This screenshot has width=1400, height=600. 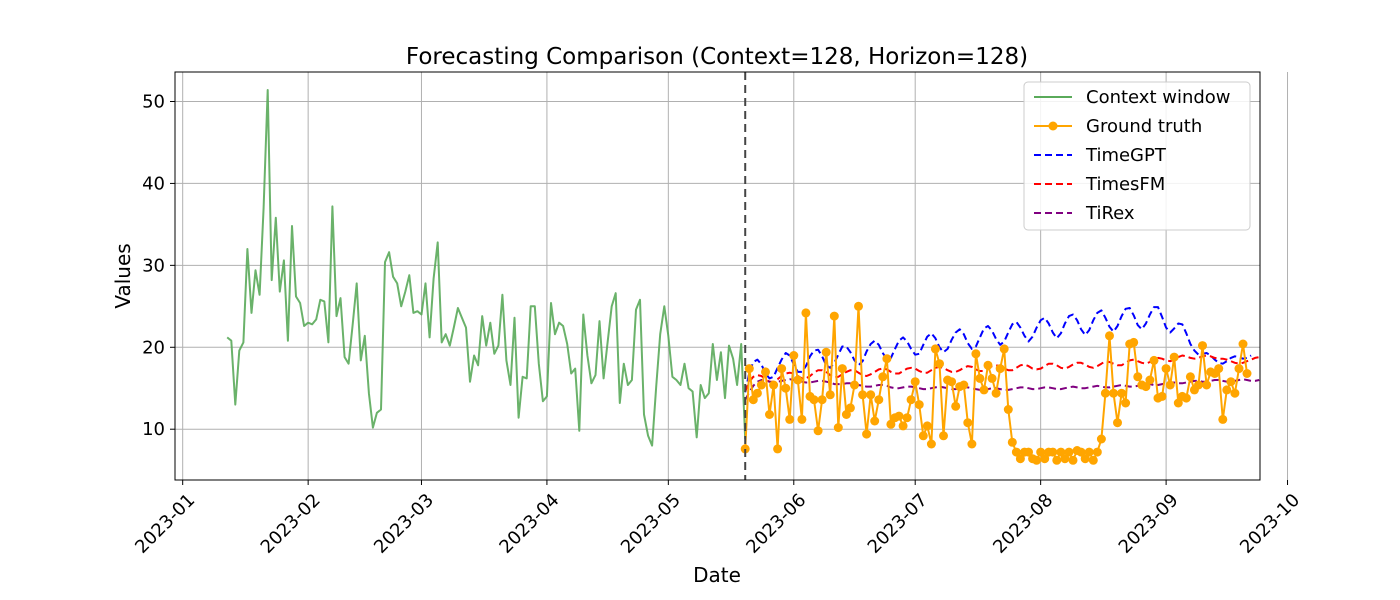 I want to click on legend-label: Ground truth, so click(x=1144, y=126).